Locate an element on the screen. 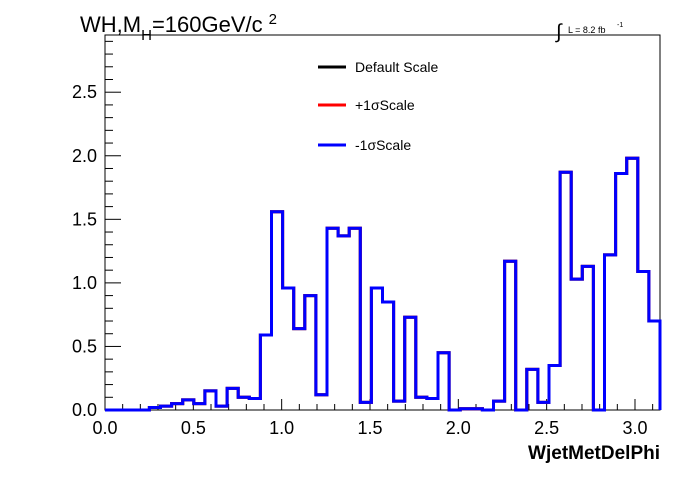  lumi-label: ∫ L = 8.2 fb -1 is located at coordinates (589, 32).